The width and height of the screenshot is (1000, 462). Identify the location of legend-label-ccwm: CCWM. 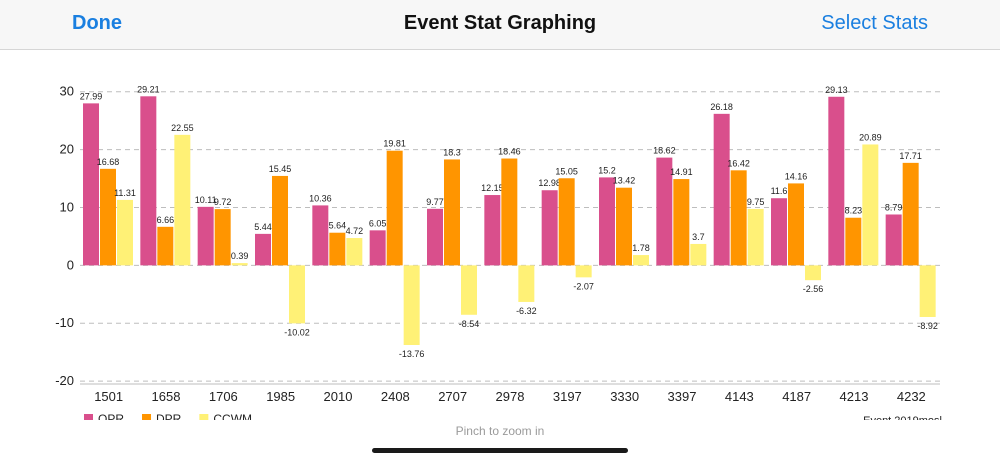
(232, 416).